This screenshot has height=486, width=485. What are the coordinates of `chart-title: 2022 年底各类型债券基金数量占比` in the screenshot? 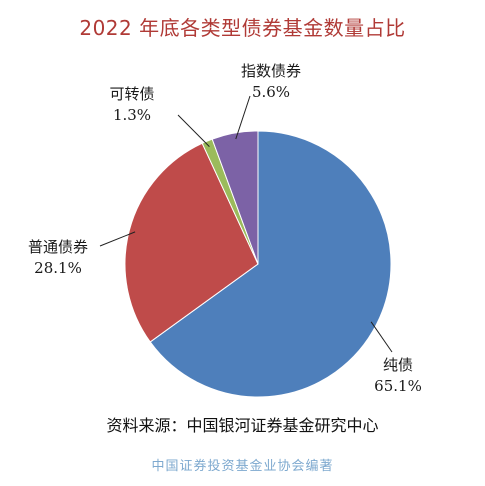 It's located at (242, 28).